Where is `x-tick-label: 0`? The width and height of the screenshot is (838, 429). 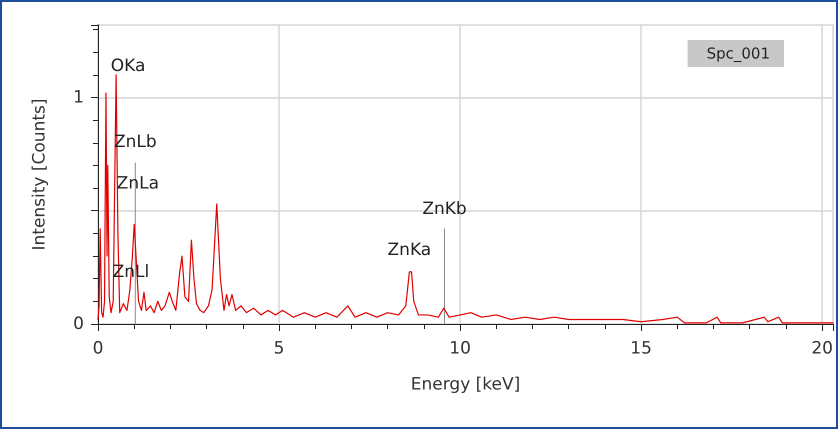 x-tick-label: 0 is located at coordinates (98, 348).